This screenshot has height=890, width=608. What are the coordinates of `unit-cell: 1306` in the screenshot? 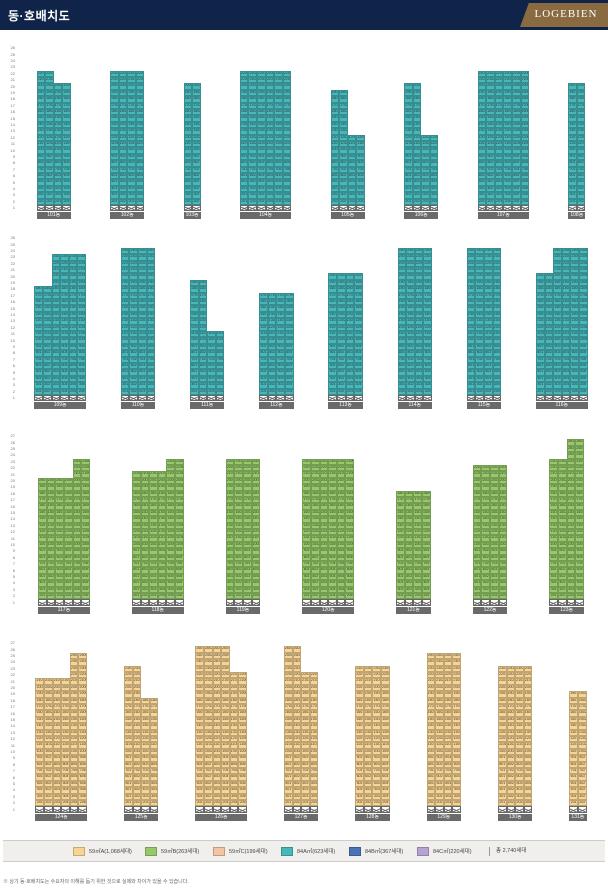 It's located at (525, 131).